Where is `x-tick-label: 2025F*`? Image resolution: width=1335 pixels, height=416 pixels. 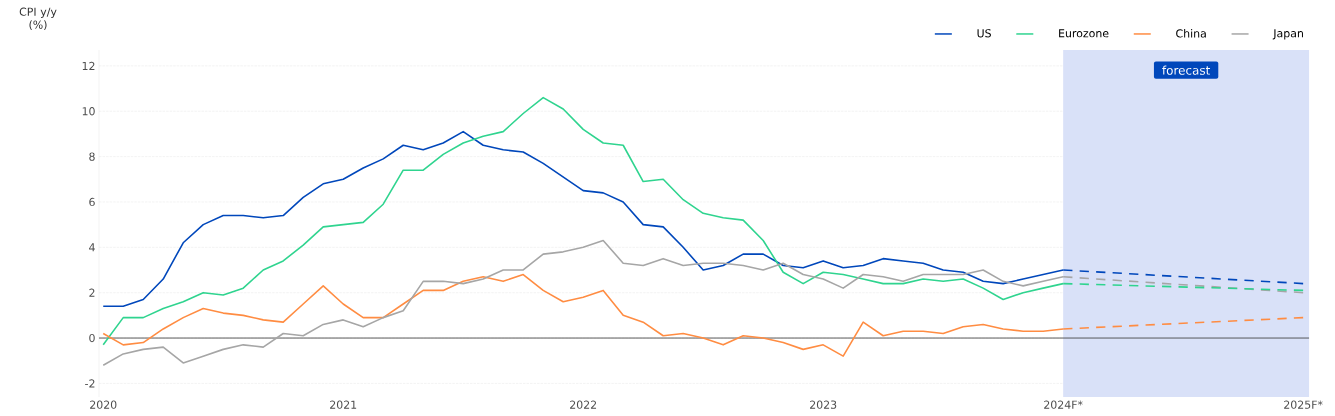
x-tick-label: 2025F* is located at coordinates (1303, 404).